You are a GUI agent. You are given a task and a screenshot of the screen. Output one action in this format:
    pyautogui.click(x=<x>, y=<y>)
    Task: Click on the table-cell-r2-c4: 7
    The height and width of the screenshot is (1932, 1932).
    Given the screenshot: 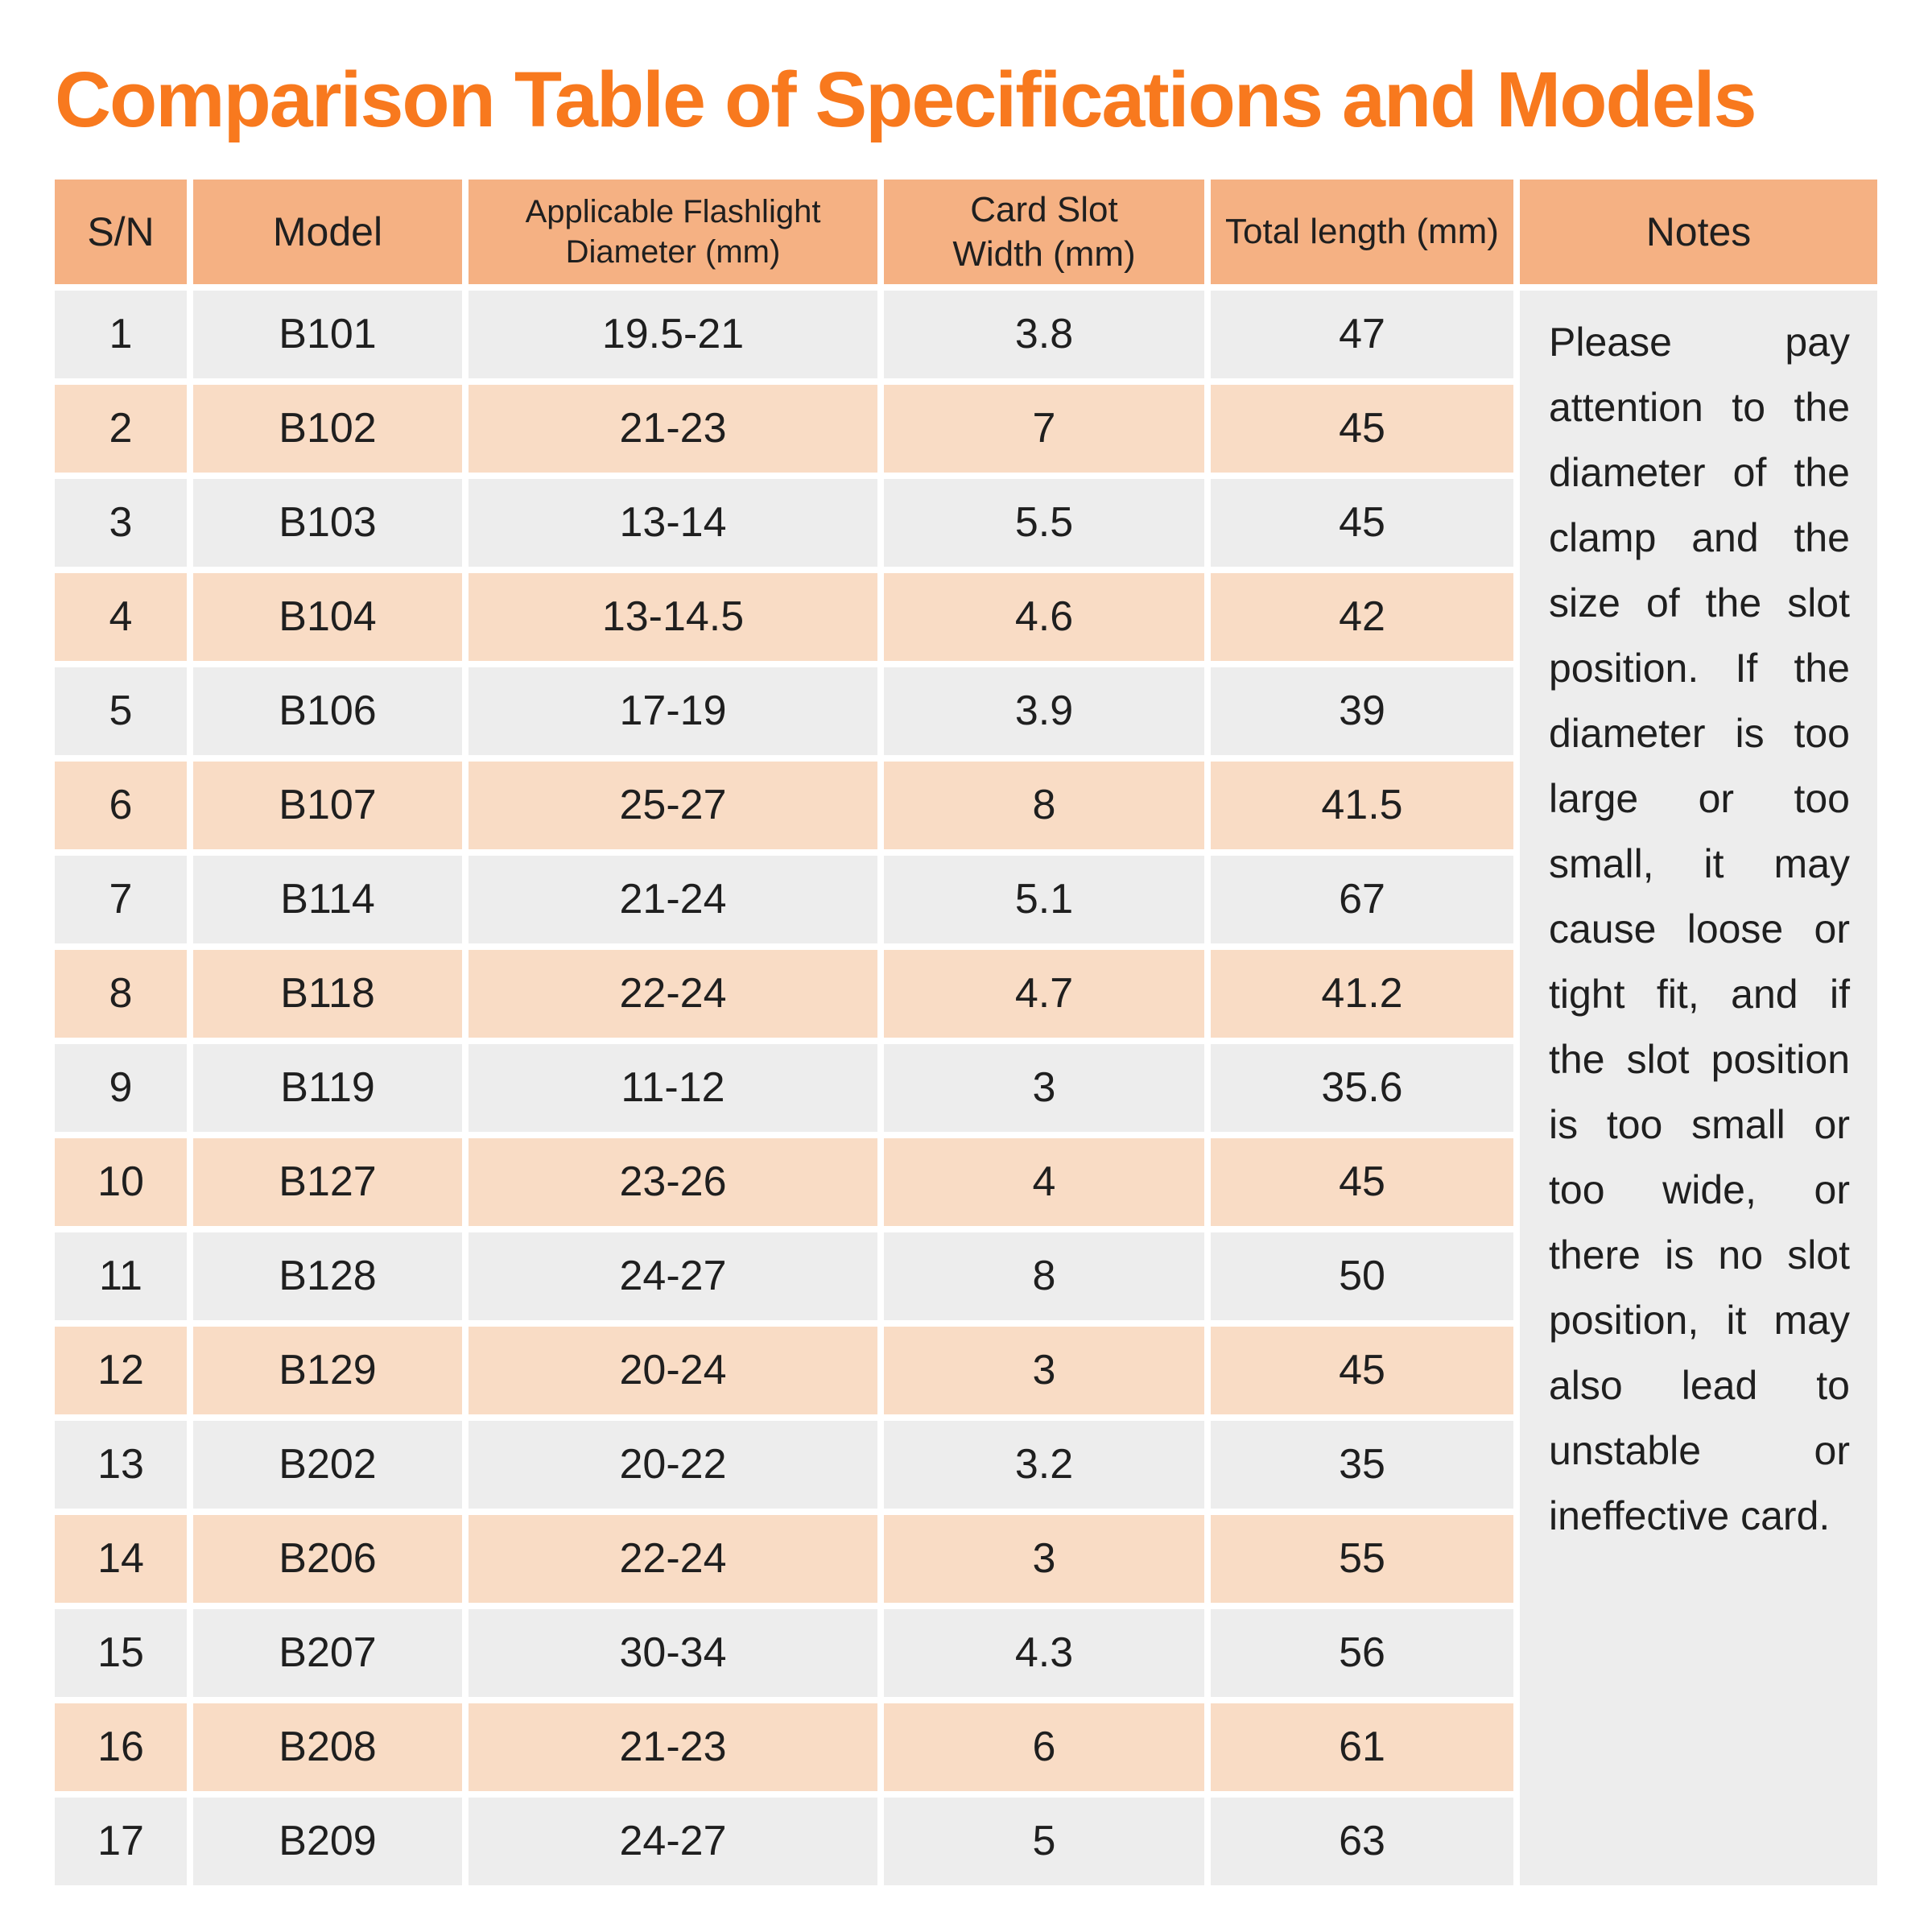 What is the action you would take?
    pyautogui.click(x=1044, y=428)
    